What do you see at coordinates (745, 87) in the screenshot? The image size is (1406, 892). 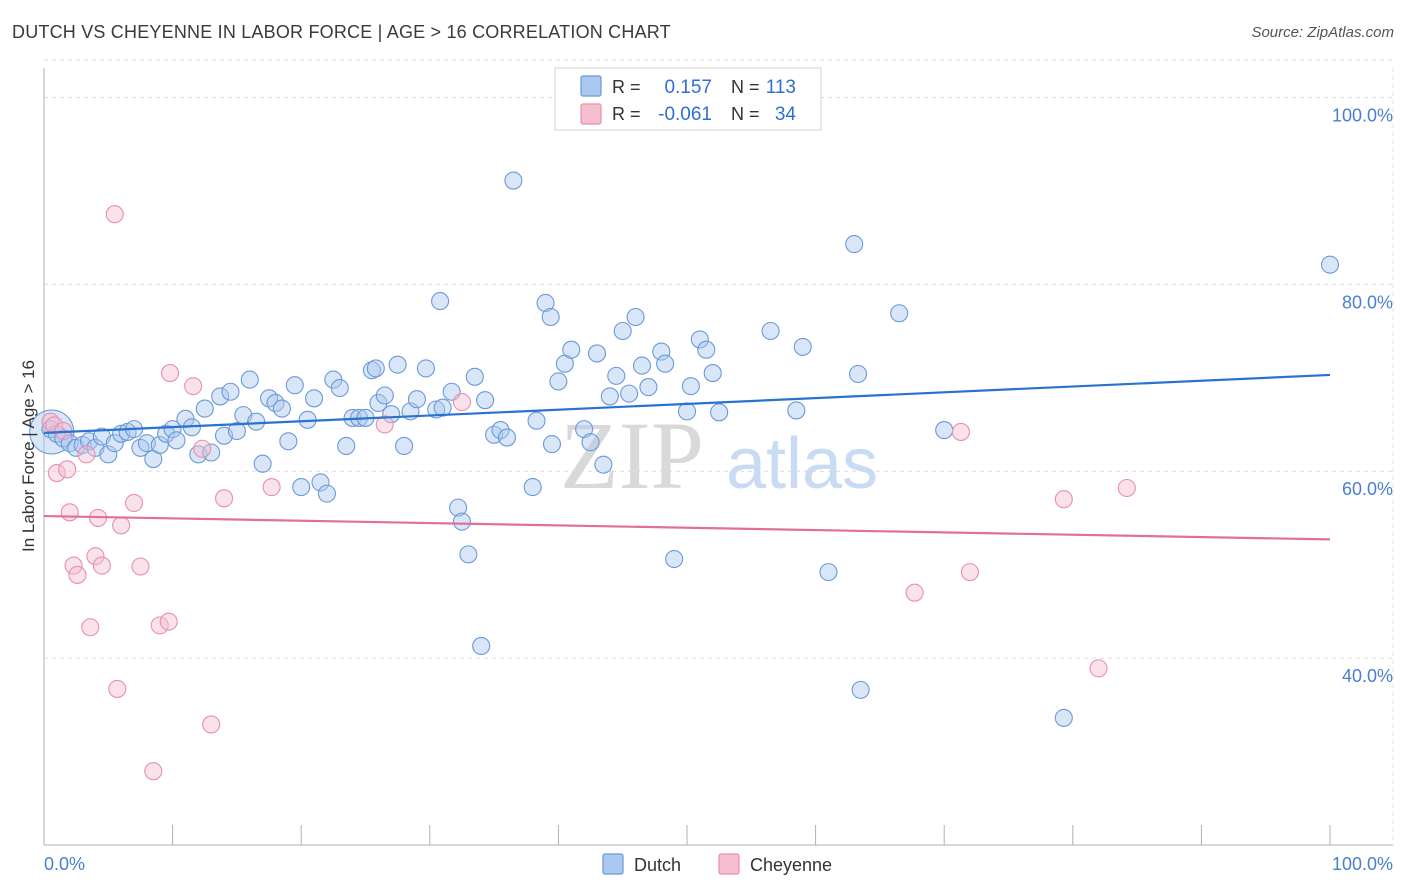 I see `dutch-n-label: N =` at bounding box center [745, 87].